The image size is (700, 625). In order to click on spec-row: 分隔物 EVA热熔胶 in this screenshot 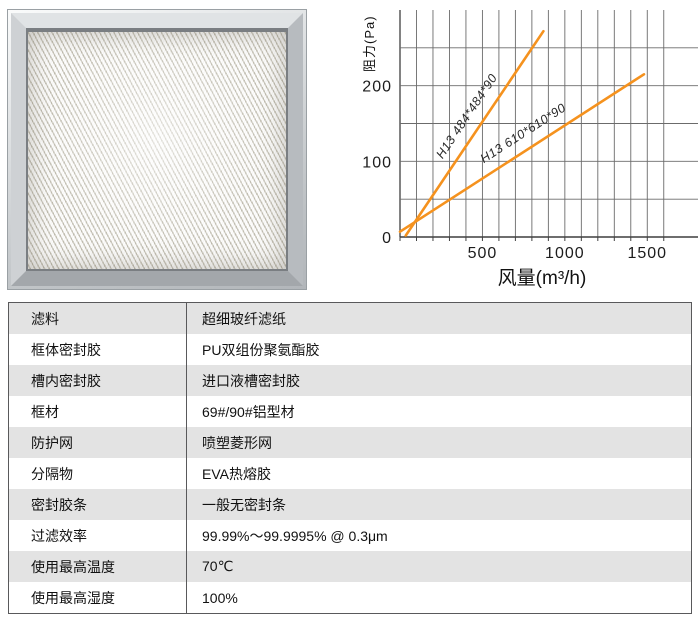, I will do `click(350, 473)`.